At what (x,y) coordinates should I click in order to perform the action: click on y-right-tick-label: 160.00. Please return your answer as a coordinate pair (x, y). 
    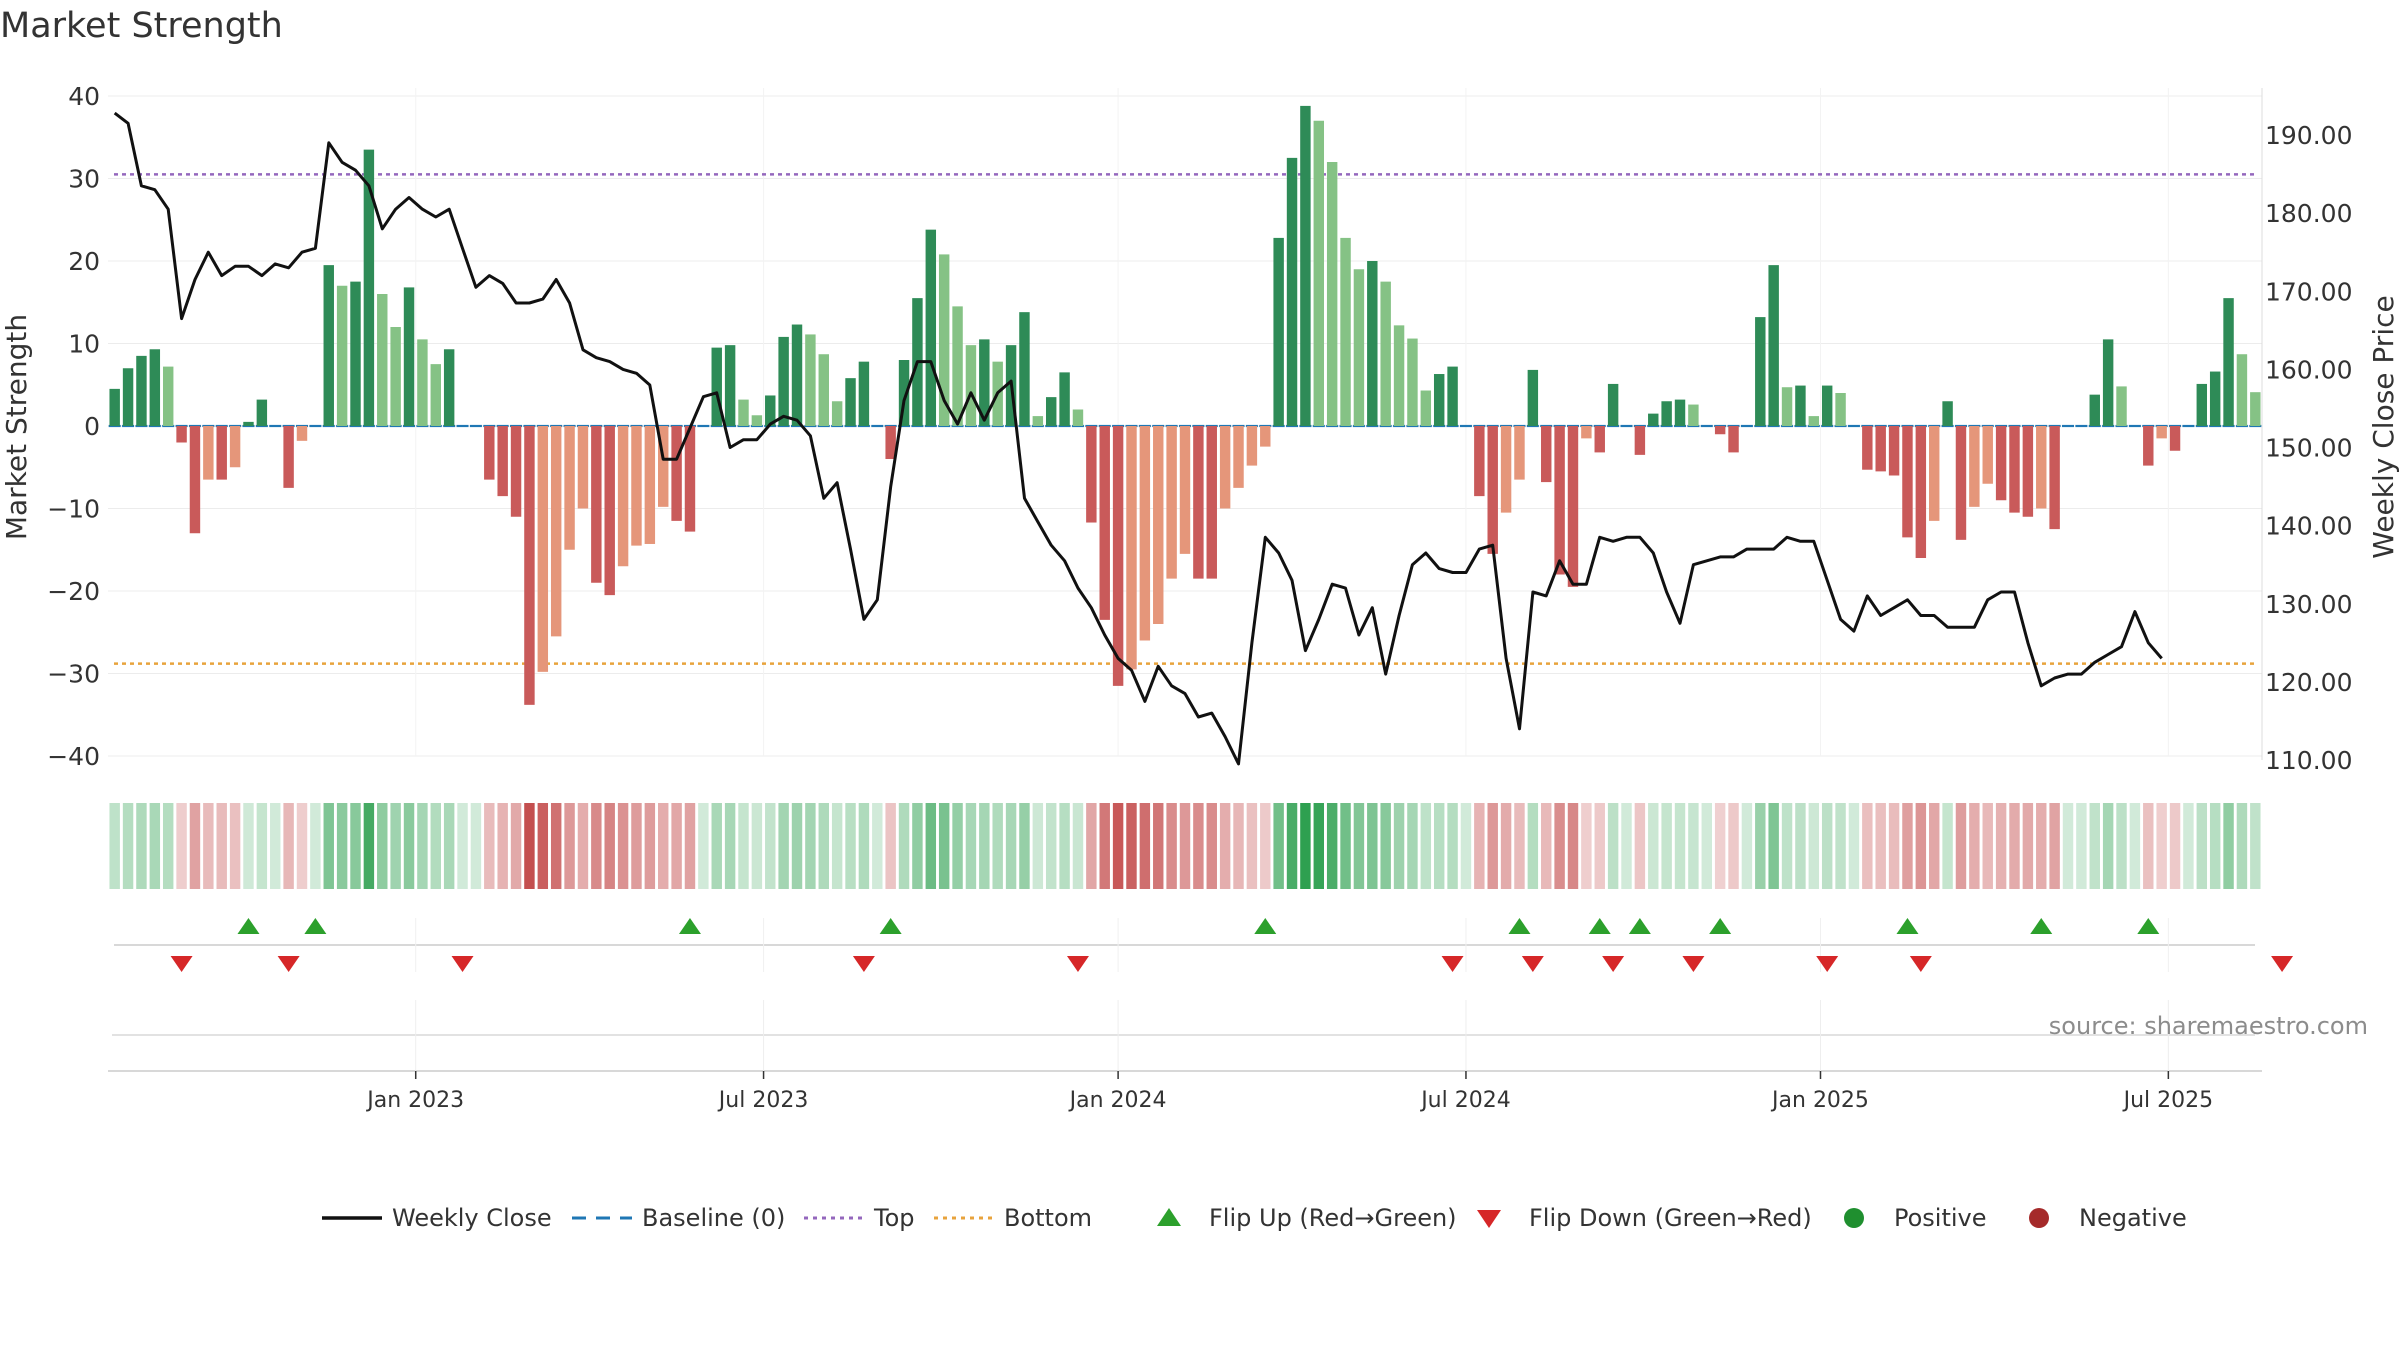
    Looking at the image, I should click on (2308, 369).